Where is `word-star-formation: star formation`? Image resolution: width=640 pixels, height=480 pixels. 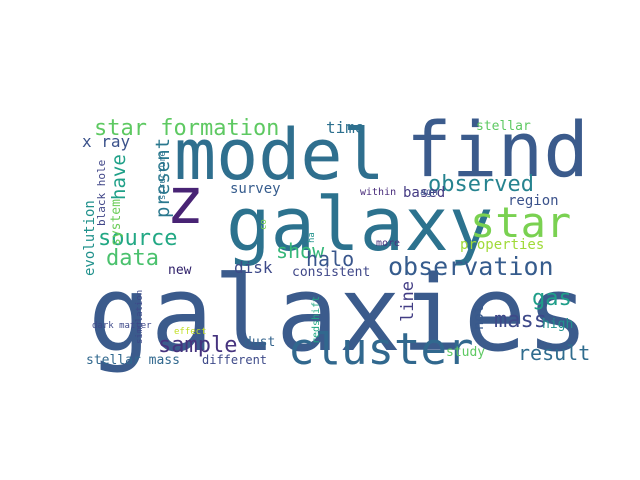 word-star-formation: star formation is located at coordinates (187, 128).